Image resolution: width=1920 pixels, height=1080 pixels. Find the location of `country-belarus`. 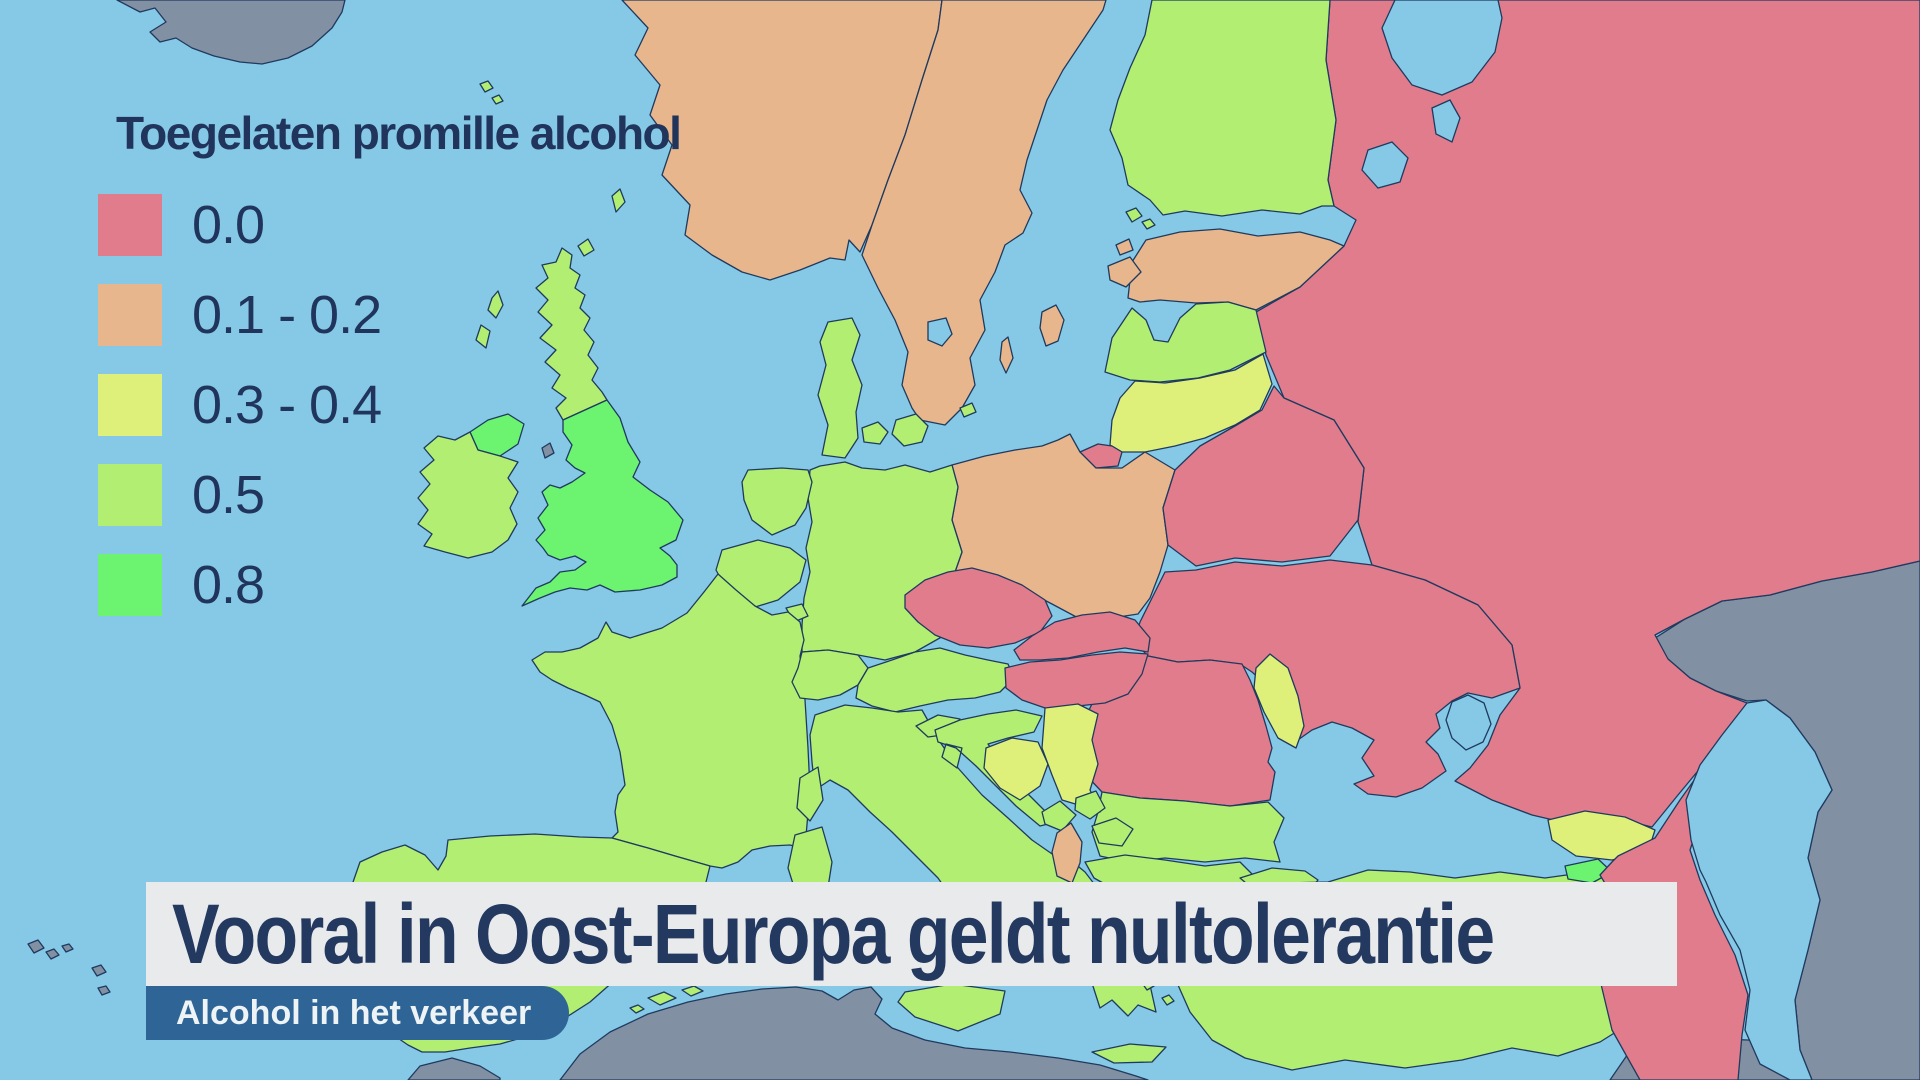

country-belarus is located at coordinates (1263, 476).